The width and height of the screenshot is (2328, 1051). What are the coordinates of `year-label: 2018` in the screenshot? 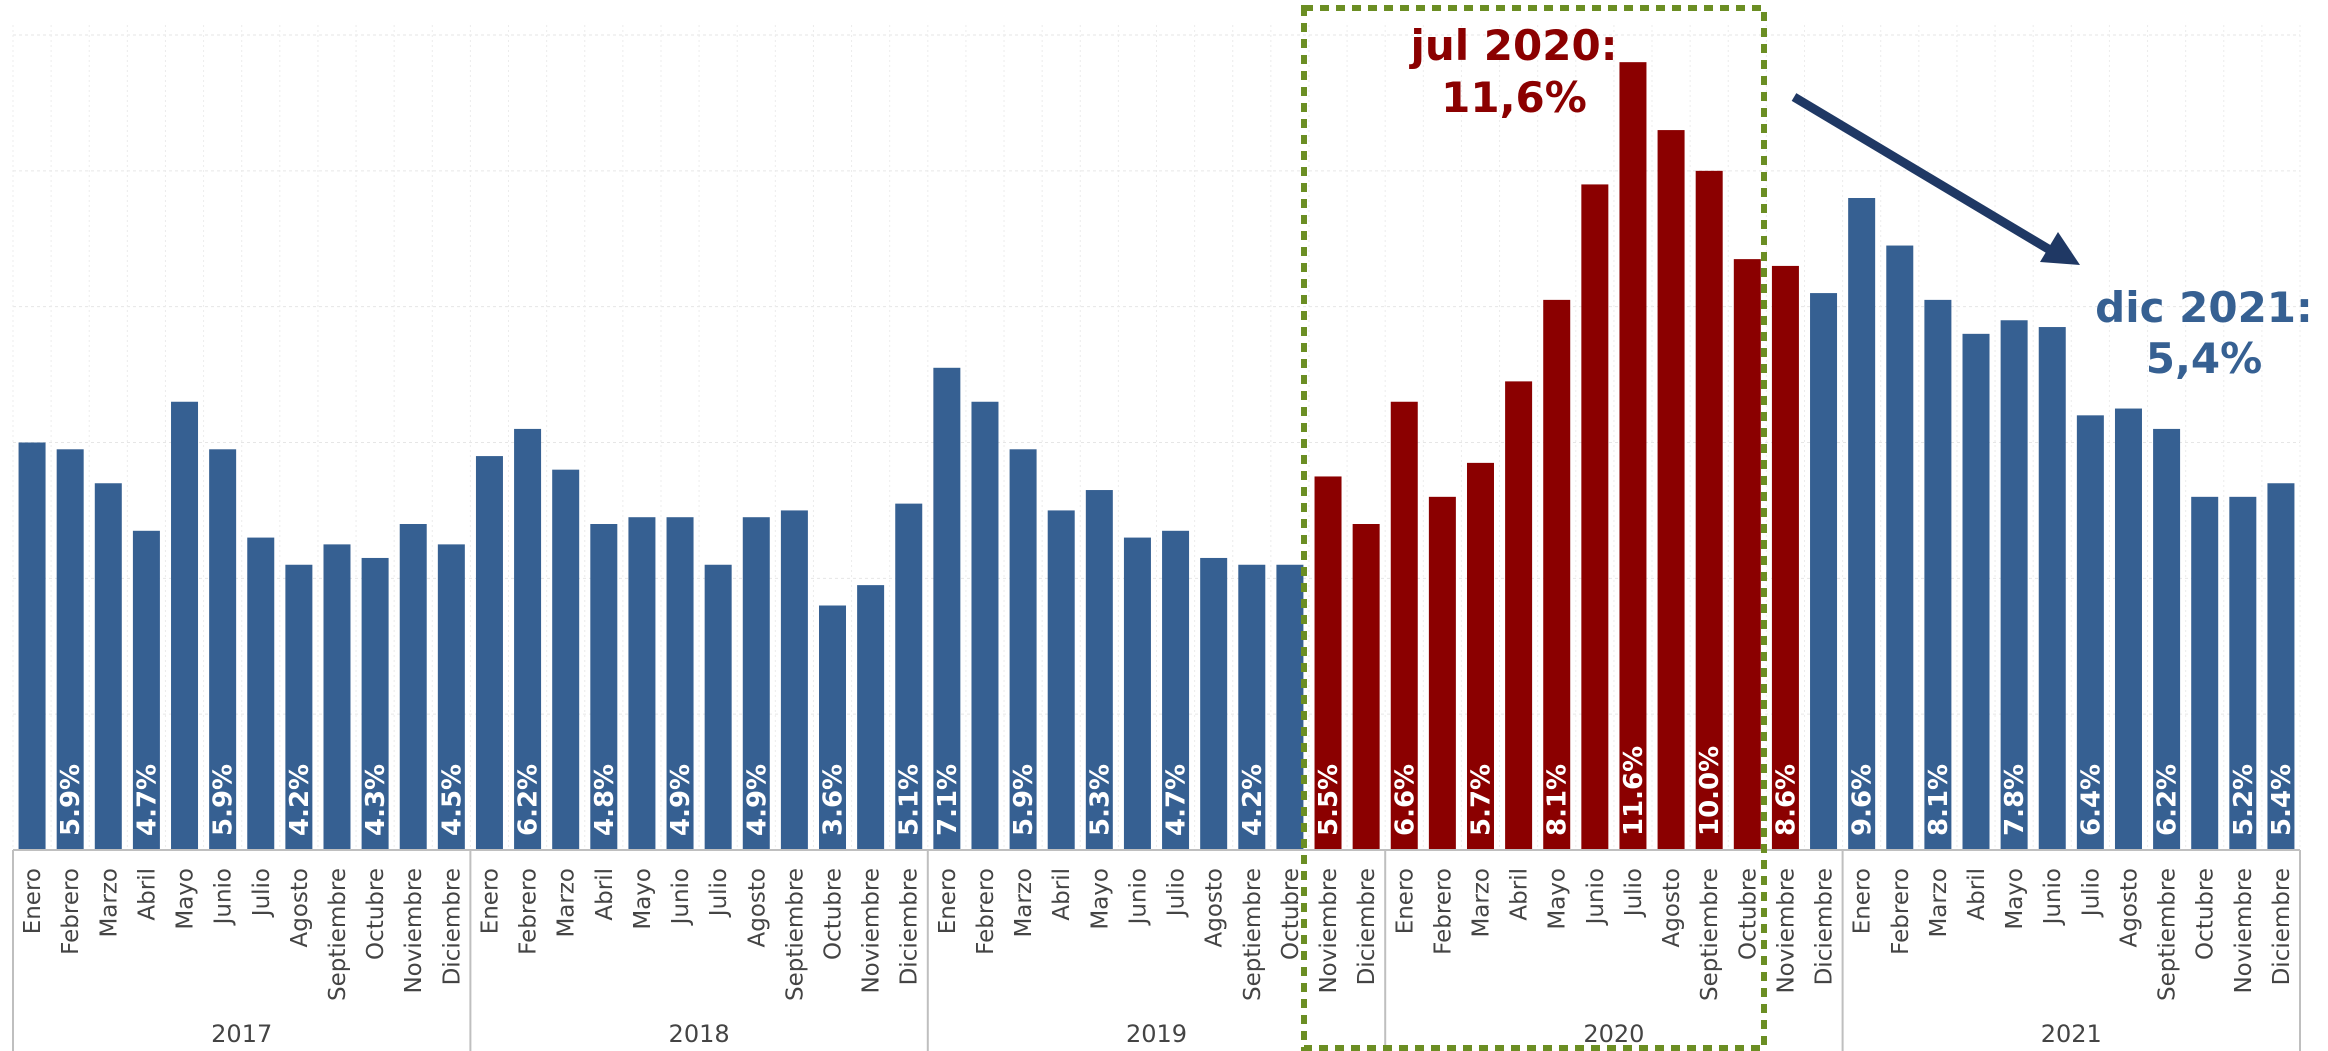 It's located at (699, 1034).